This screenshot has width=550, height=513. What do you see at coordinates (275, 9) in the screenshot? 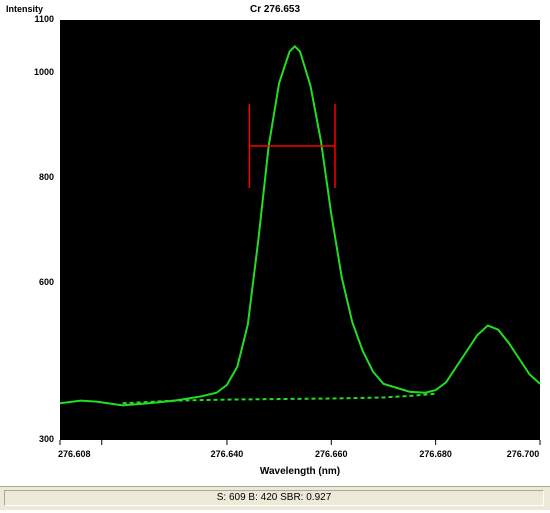
I see `chart-title: Cr 276.653` at bounding box center [275, 9].